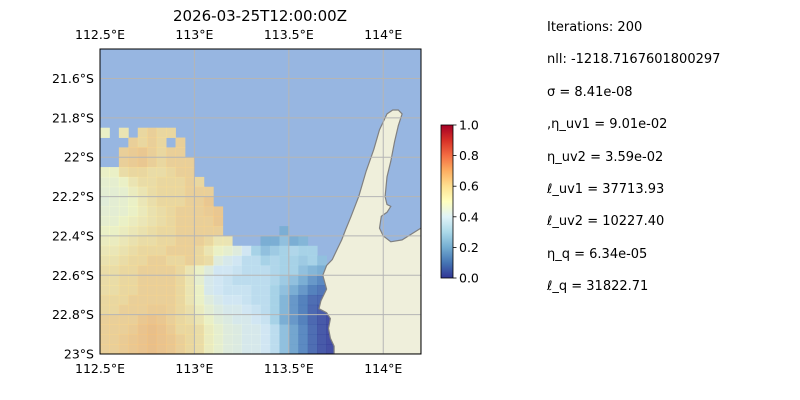 Image resolution: width=800 pixels, height=400 pixels. I want to click on x-tick-label-bottom: 114°E, so click(383, 368).